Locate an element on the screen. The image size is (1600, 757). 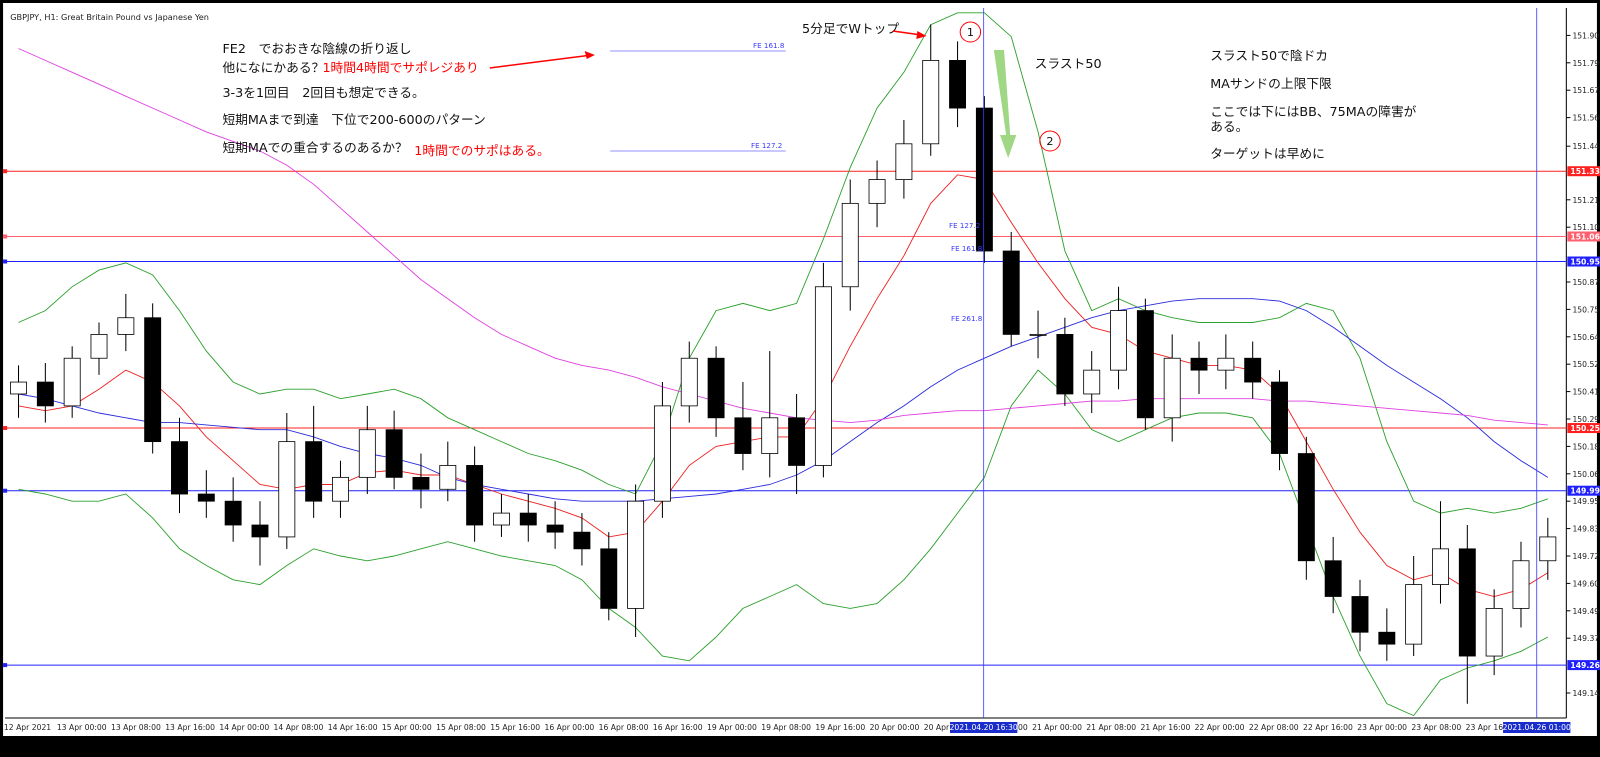
annotation: 3-3を1回目 2回目も想定できる。 is located at coordinates (323, 92).